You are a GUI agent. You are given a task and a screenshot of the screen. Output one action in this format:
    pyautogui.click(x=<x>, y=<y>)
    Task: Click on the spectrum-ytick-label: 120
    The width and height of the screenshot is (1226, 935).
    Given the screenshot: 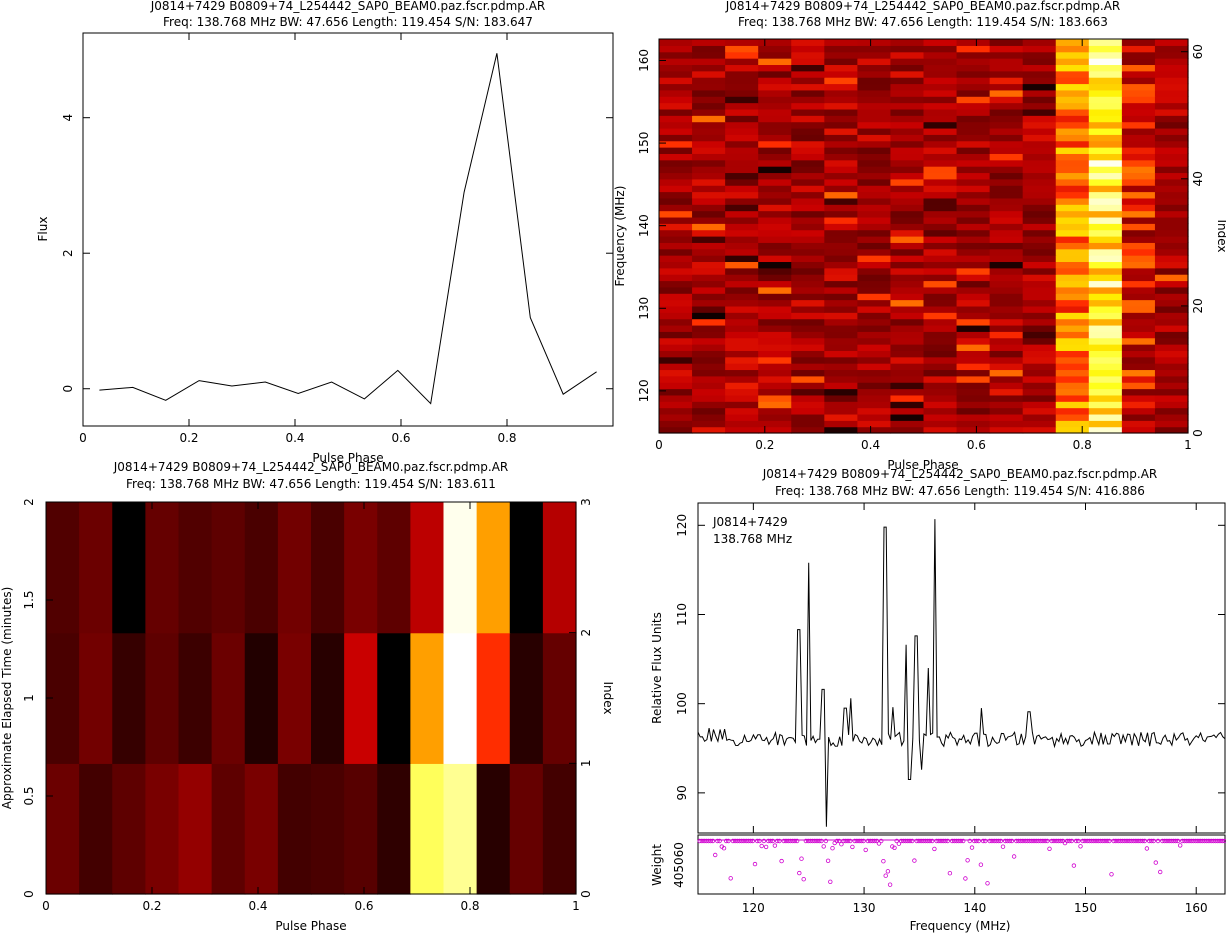 What is the action you would take?
    pyautogui.click(x=682, y=525)
    